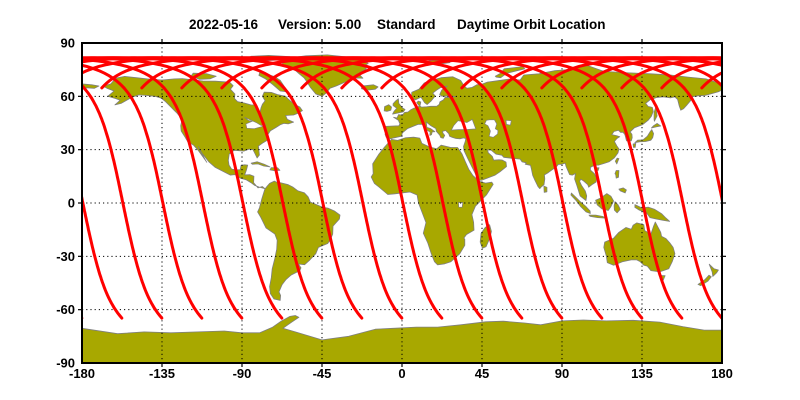 The height and width of the screenshot is (400, 800). I want to click on landmass-cuba, so click(260, 164).